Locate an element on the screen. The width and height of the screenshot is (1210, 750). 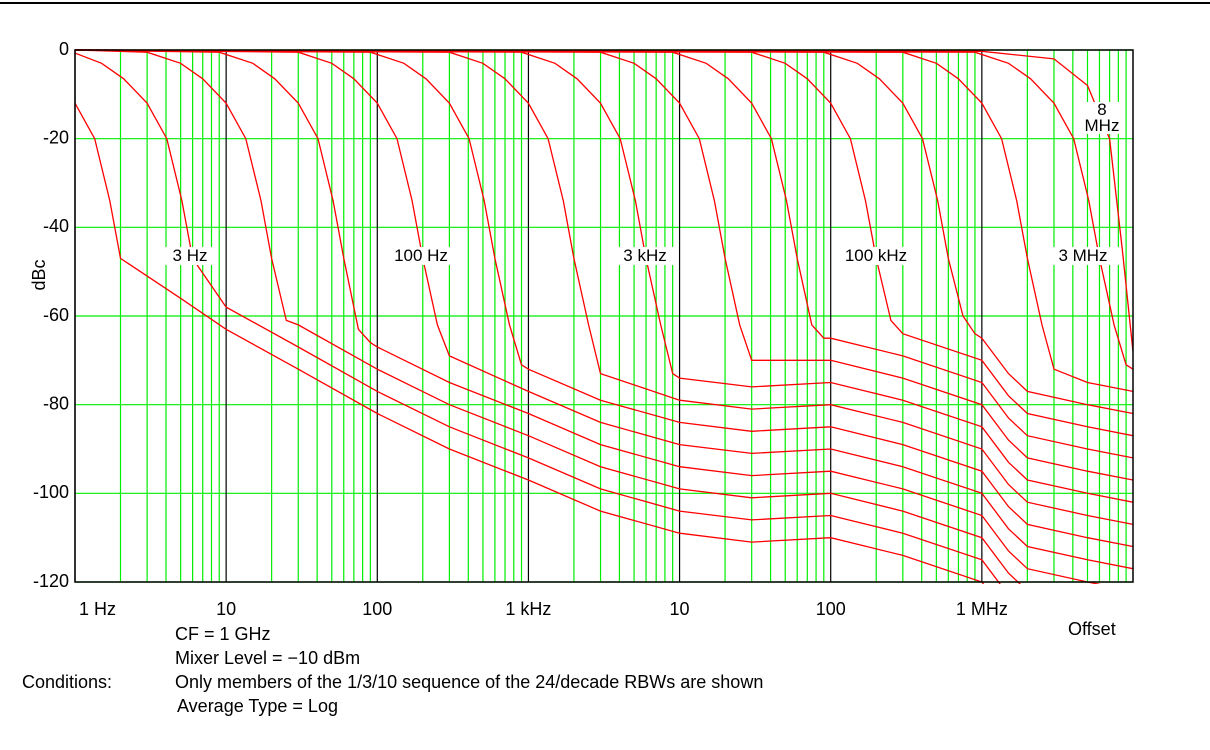
curve-annotation: 100 kHz is located at coordinates (876, 256).